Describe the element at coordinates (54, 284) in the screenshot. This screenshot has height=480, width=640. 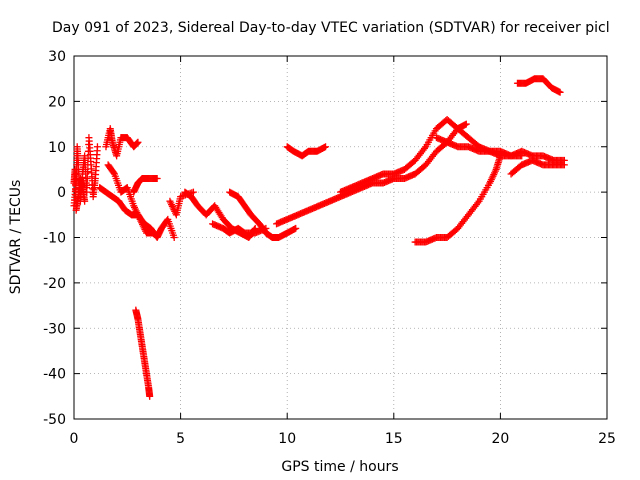
I see `y-tick-label: -20` at that location.